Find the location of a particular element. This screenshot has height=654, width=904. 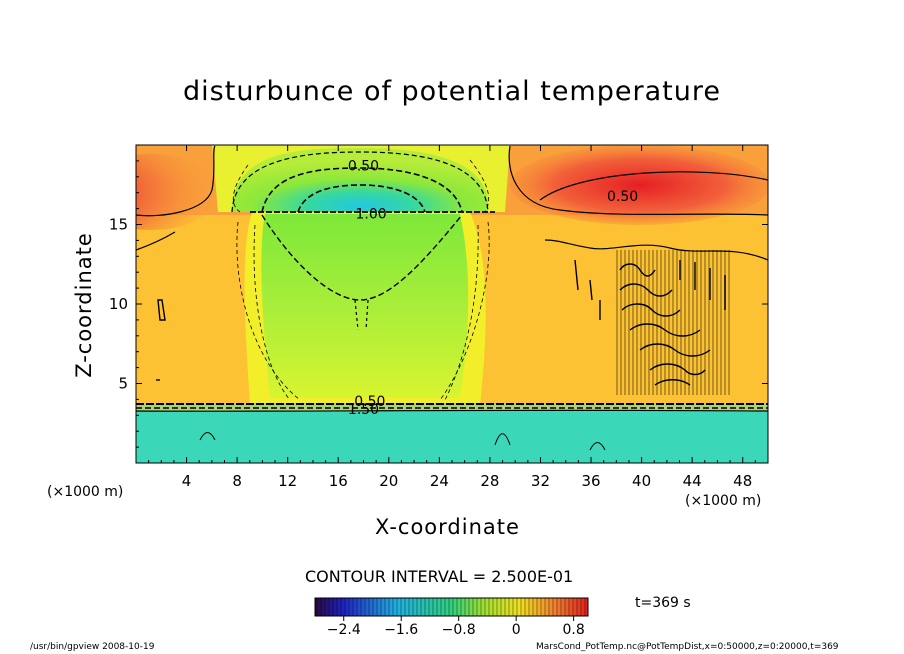

footer-left: /usr/bin/gpview 2008-10-19 is located at coordinates (92, 647).